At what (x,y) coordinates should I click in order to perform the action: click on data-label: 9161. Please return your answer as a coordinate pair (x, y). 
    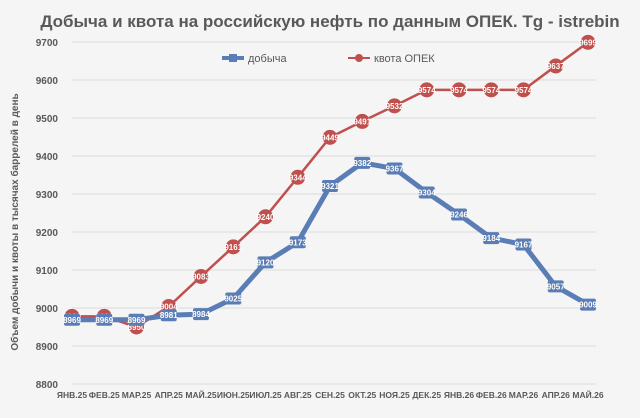
    Looking at the image, I should click on (233, 247).